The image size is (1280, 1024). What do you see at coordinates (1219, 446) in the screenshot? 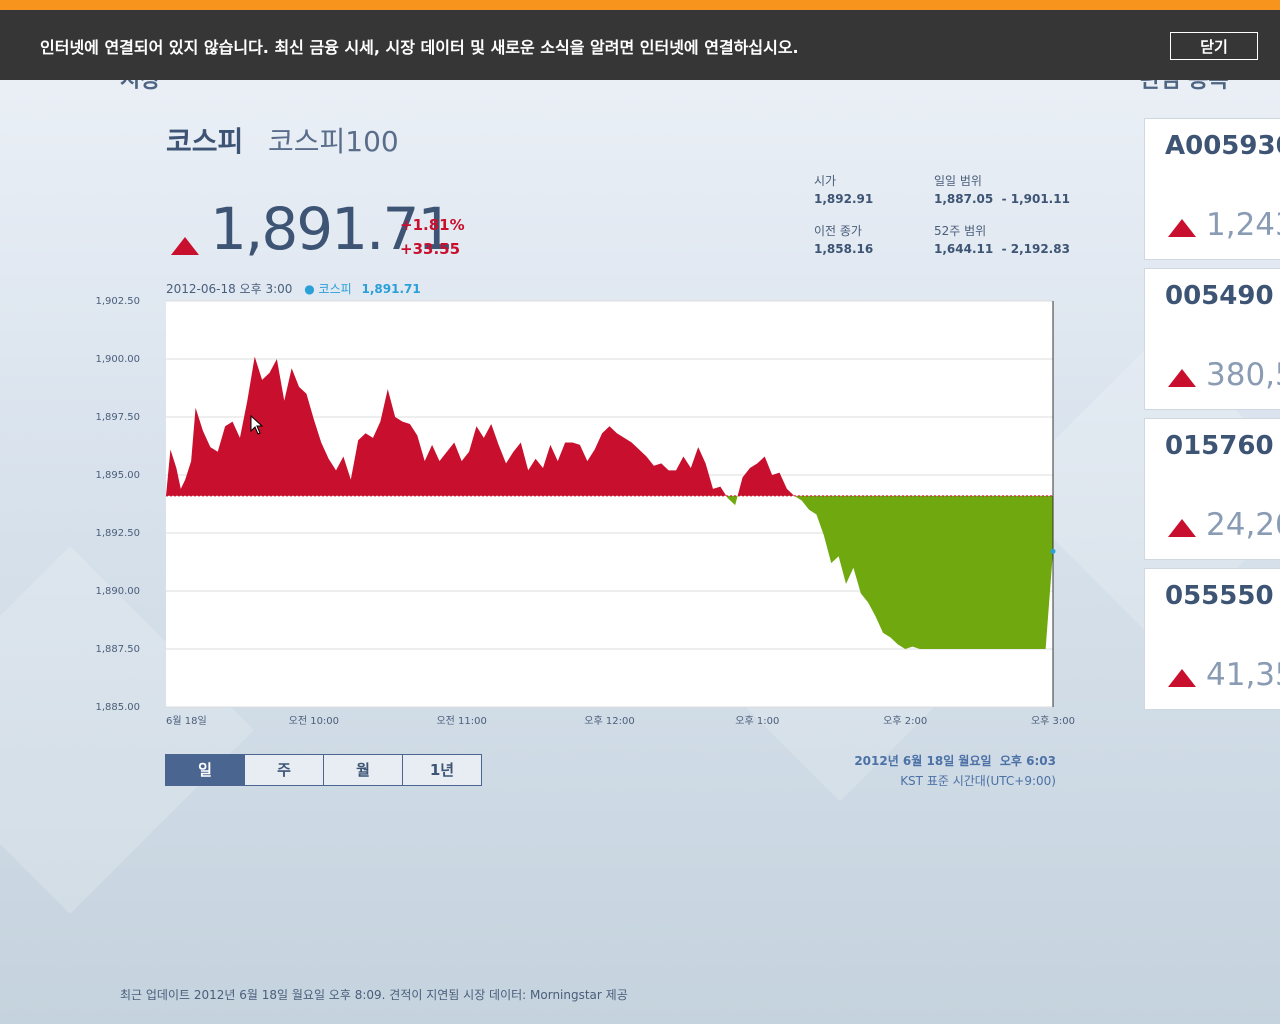
I see `card-code: 015760` at bounding box center [1219, 446].